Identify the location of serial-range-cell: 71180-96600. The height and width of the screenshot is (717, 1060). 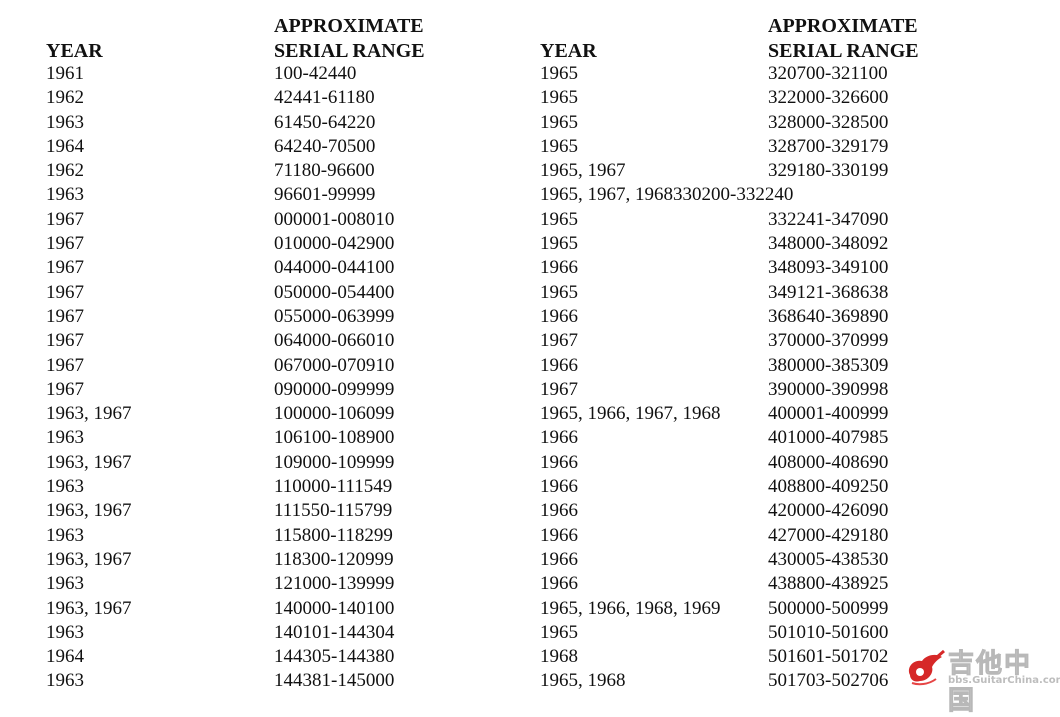
(324, 171).